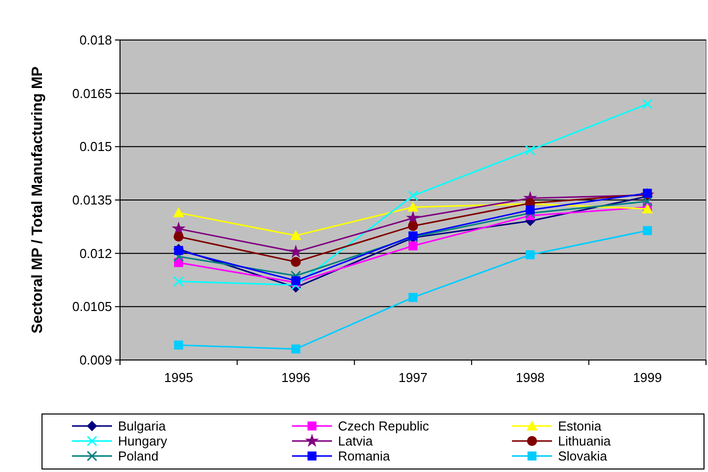 The image size is (708, 472). Describe the element at coordinates (95, 253) in the screenshot. I see `y-tick-label: 0.012` at that location.